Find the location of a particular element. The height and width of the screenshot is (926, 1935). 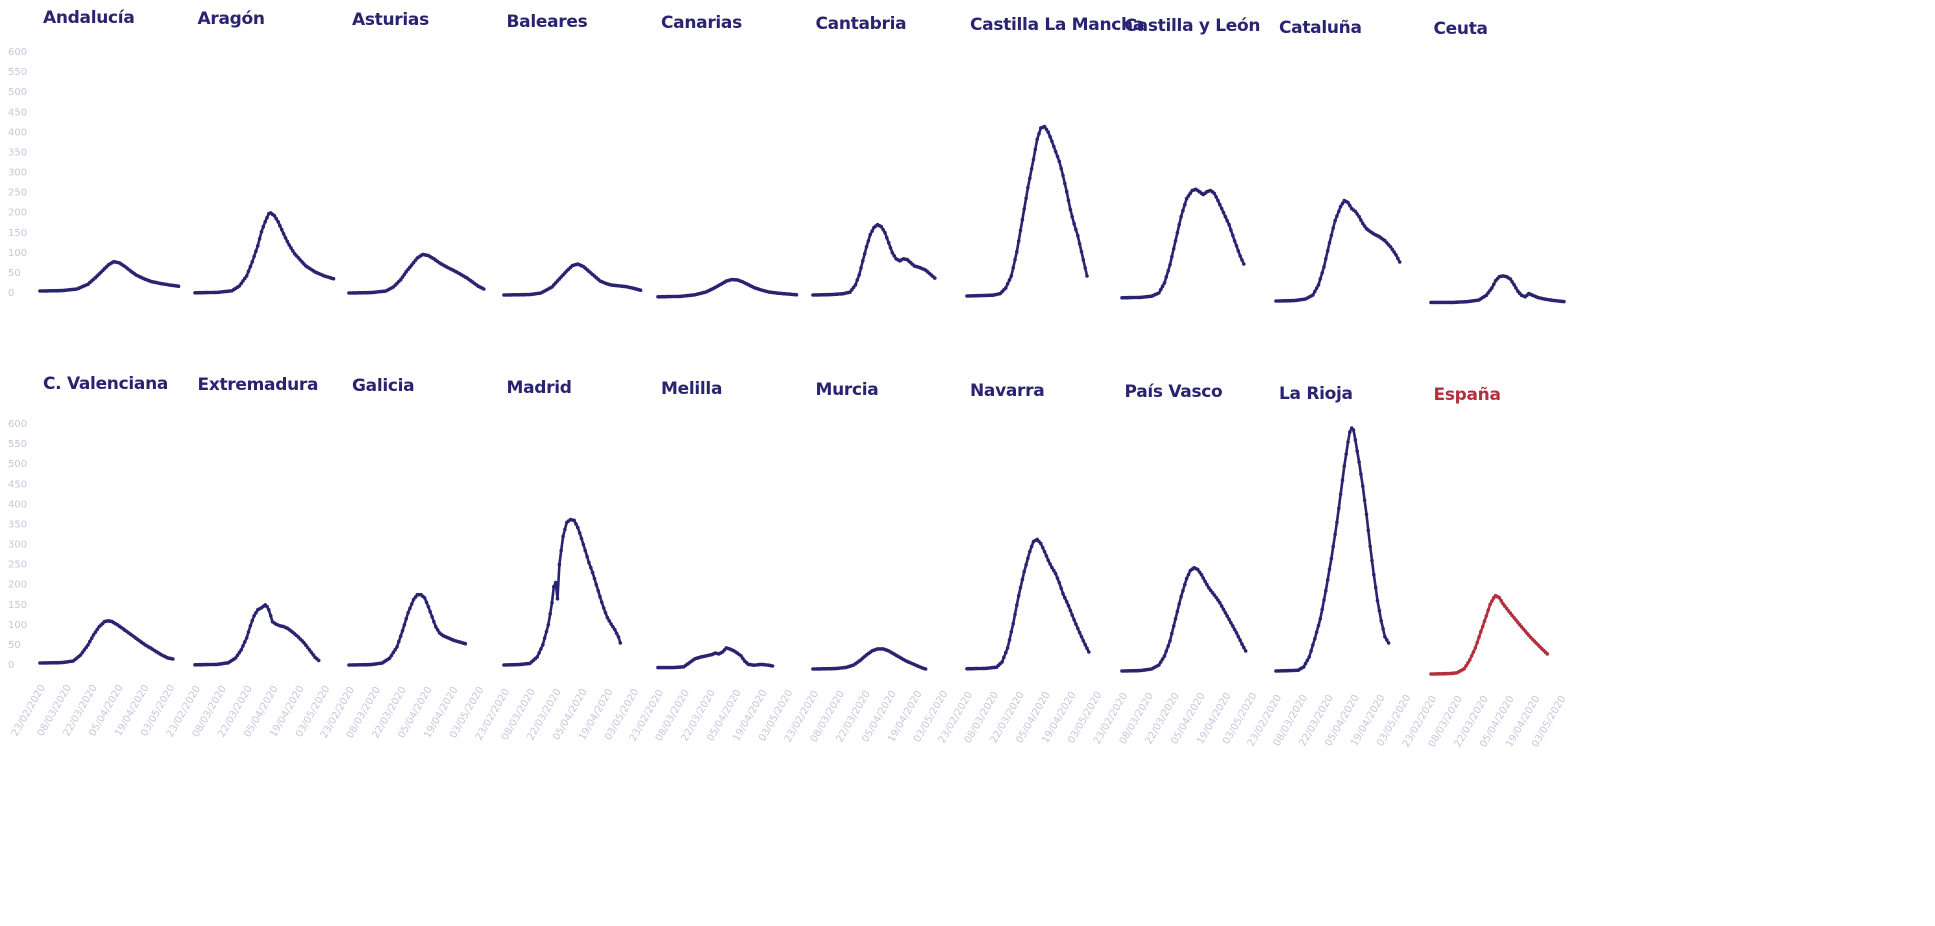

panel-baleares: Baleares is located at coordinates (596, 197).